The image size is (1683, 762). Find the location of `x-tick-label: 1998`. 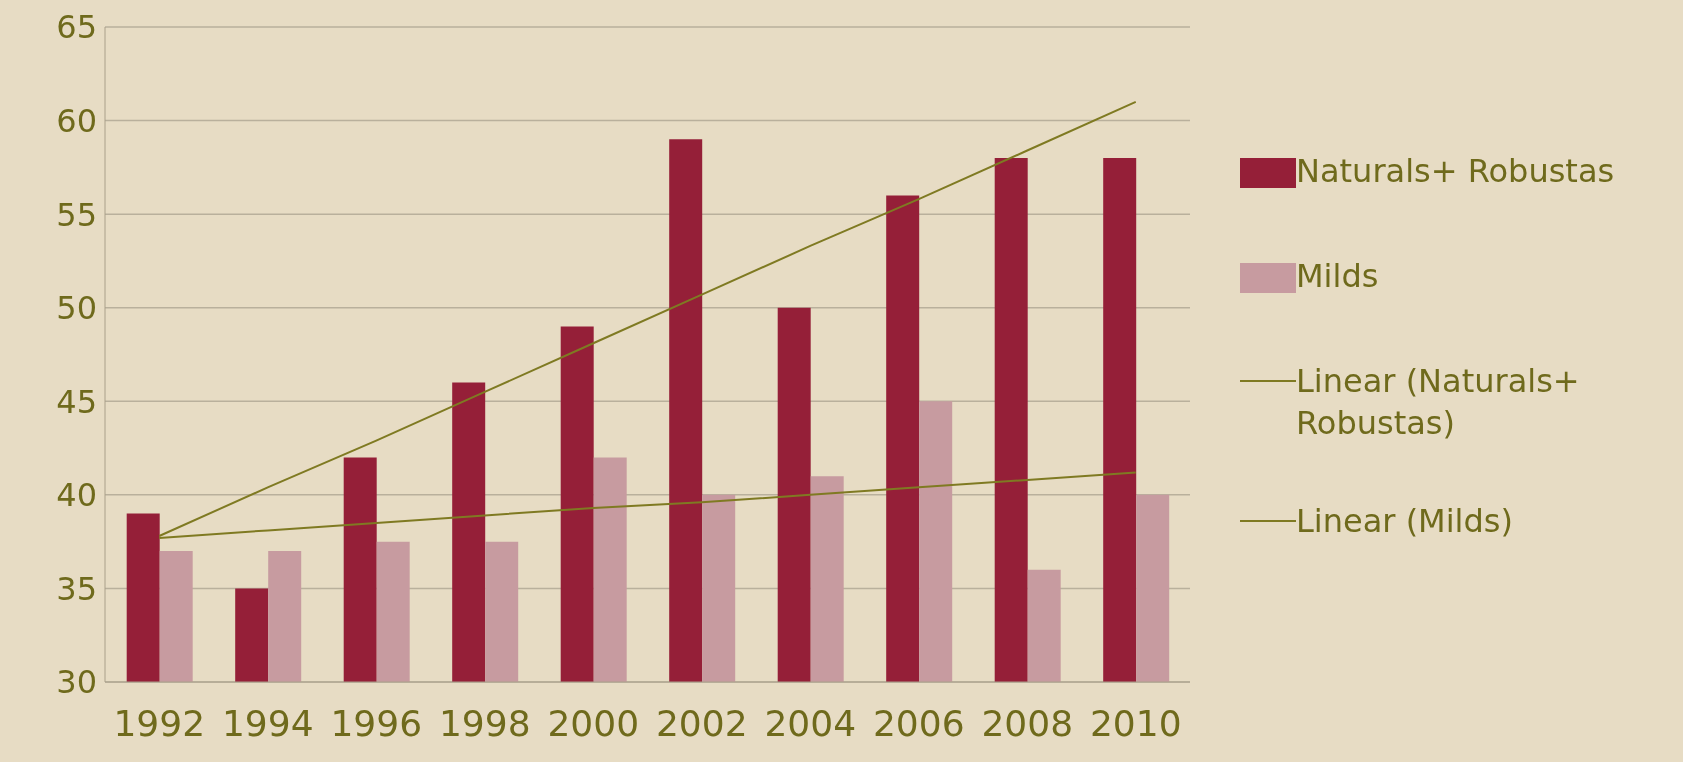

x-tick-label: 1998 is located at coordinates (484, 723).